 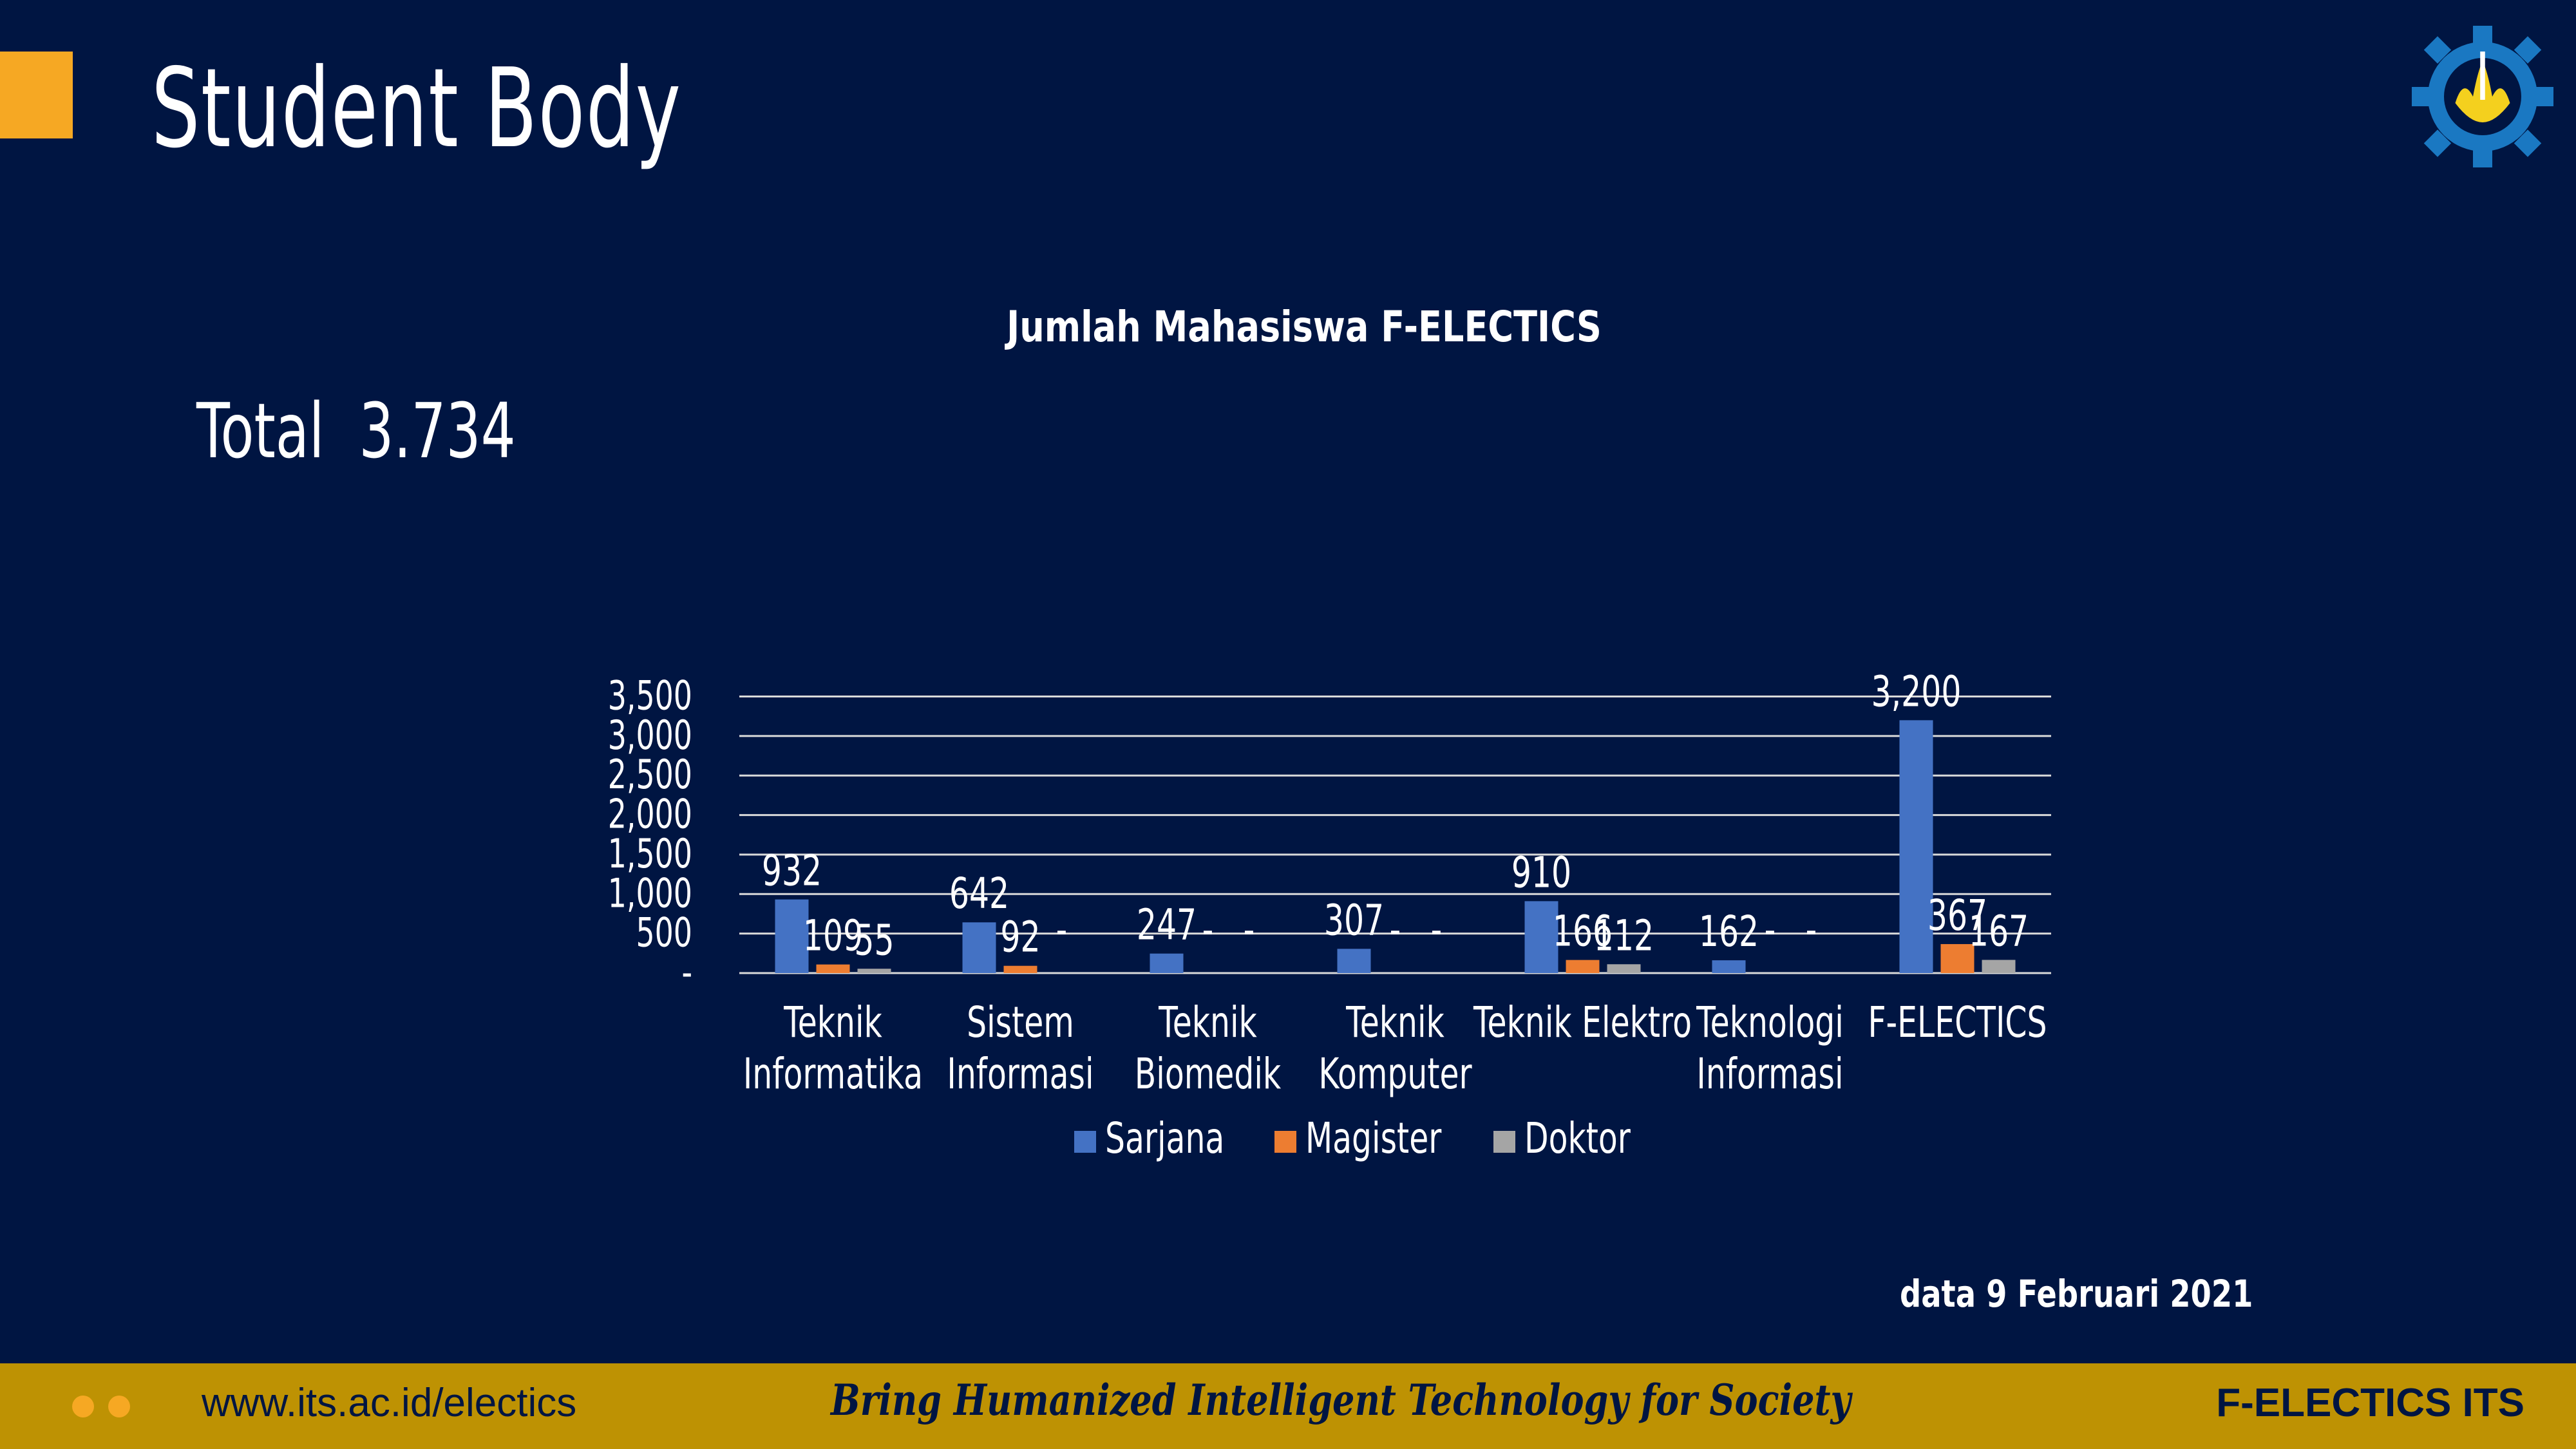 I want to click on x-tick-label: F-ELECTICS, so click(x=1958, y=1022).